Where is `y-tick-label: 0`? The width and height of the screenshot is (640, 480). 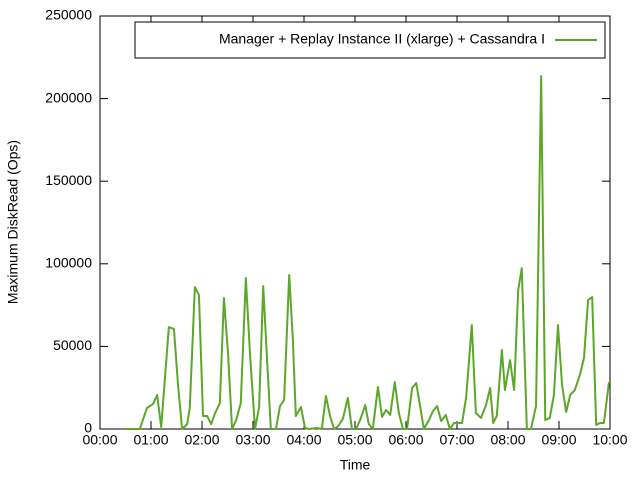 y-tick-label: 0 is located at coordinates (88, 428).